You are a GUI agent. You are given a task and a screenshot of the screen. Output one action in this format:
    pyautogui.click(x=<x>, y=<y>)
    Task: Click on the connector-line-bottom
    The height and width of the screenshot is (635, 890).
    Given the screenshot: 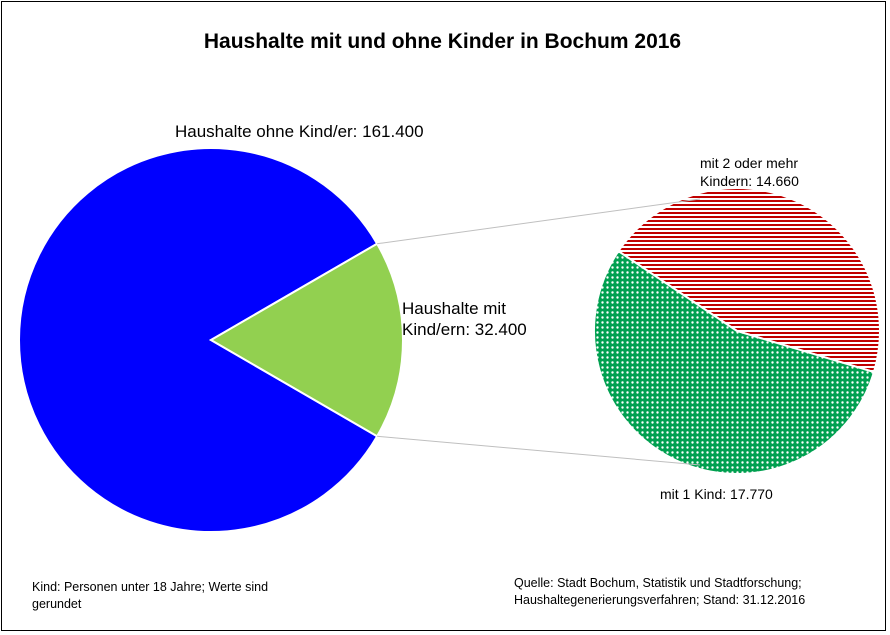 What is the action you would take?
    pyautogui.click(x=539, y=450)
    